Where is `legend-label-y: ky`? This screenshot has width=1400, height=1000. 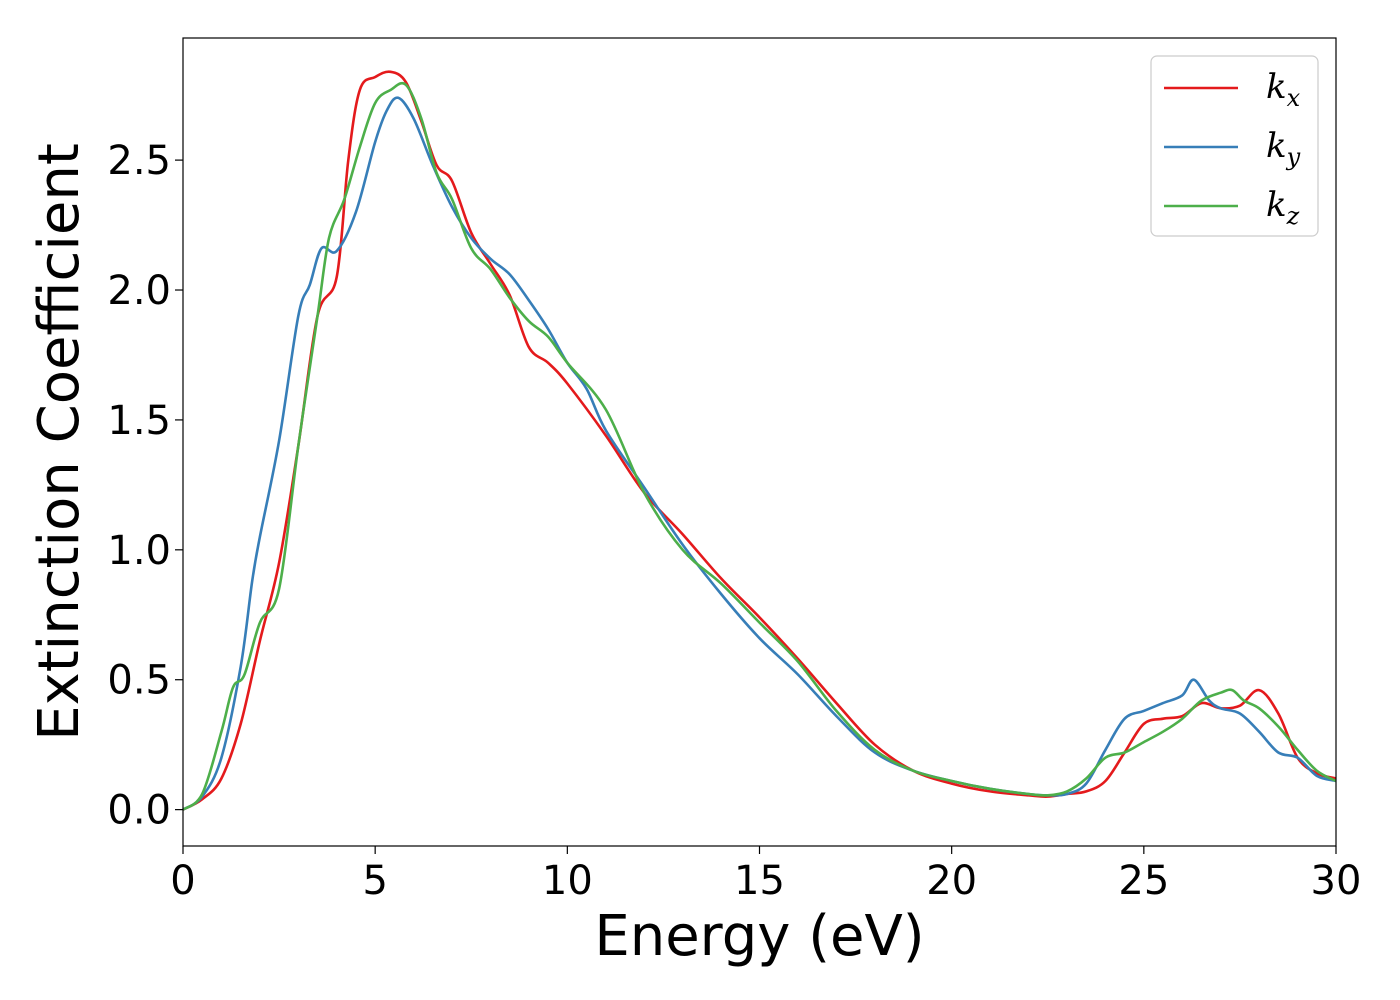 legend-label-y: ky is located at coordinates (1283, 148).